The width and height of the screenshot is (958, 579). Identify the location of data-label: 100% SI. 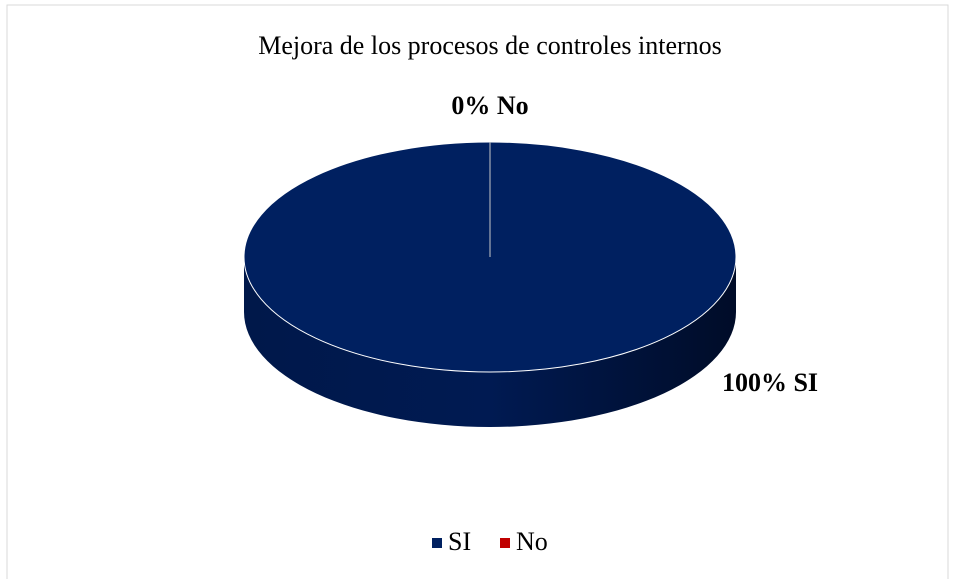
(770, 382).